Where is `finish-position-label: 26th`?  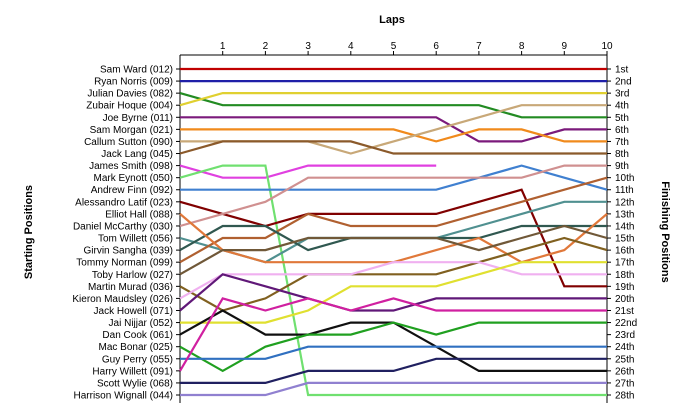
finish-position-label: 26th is located at coordinates (624, 371).